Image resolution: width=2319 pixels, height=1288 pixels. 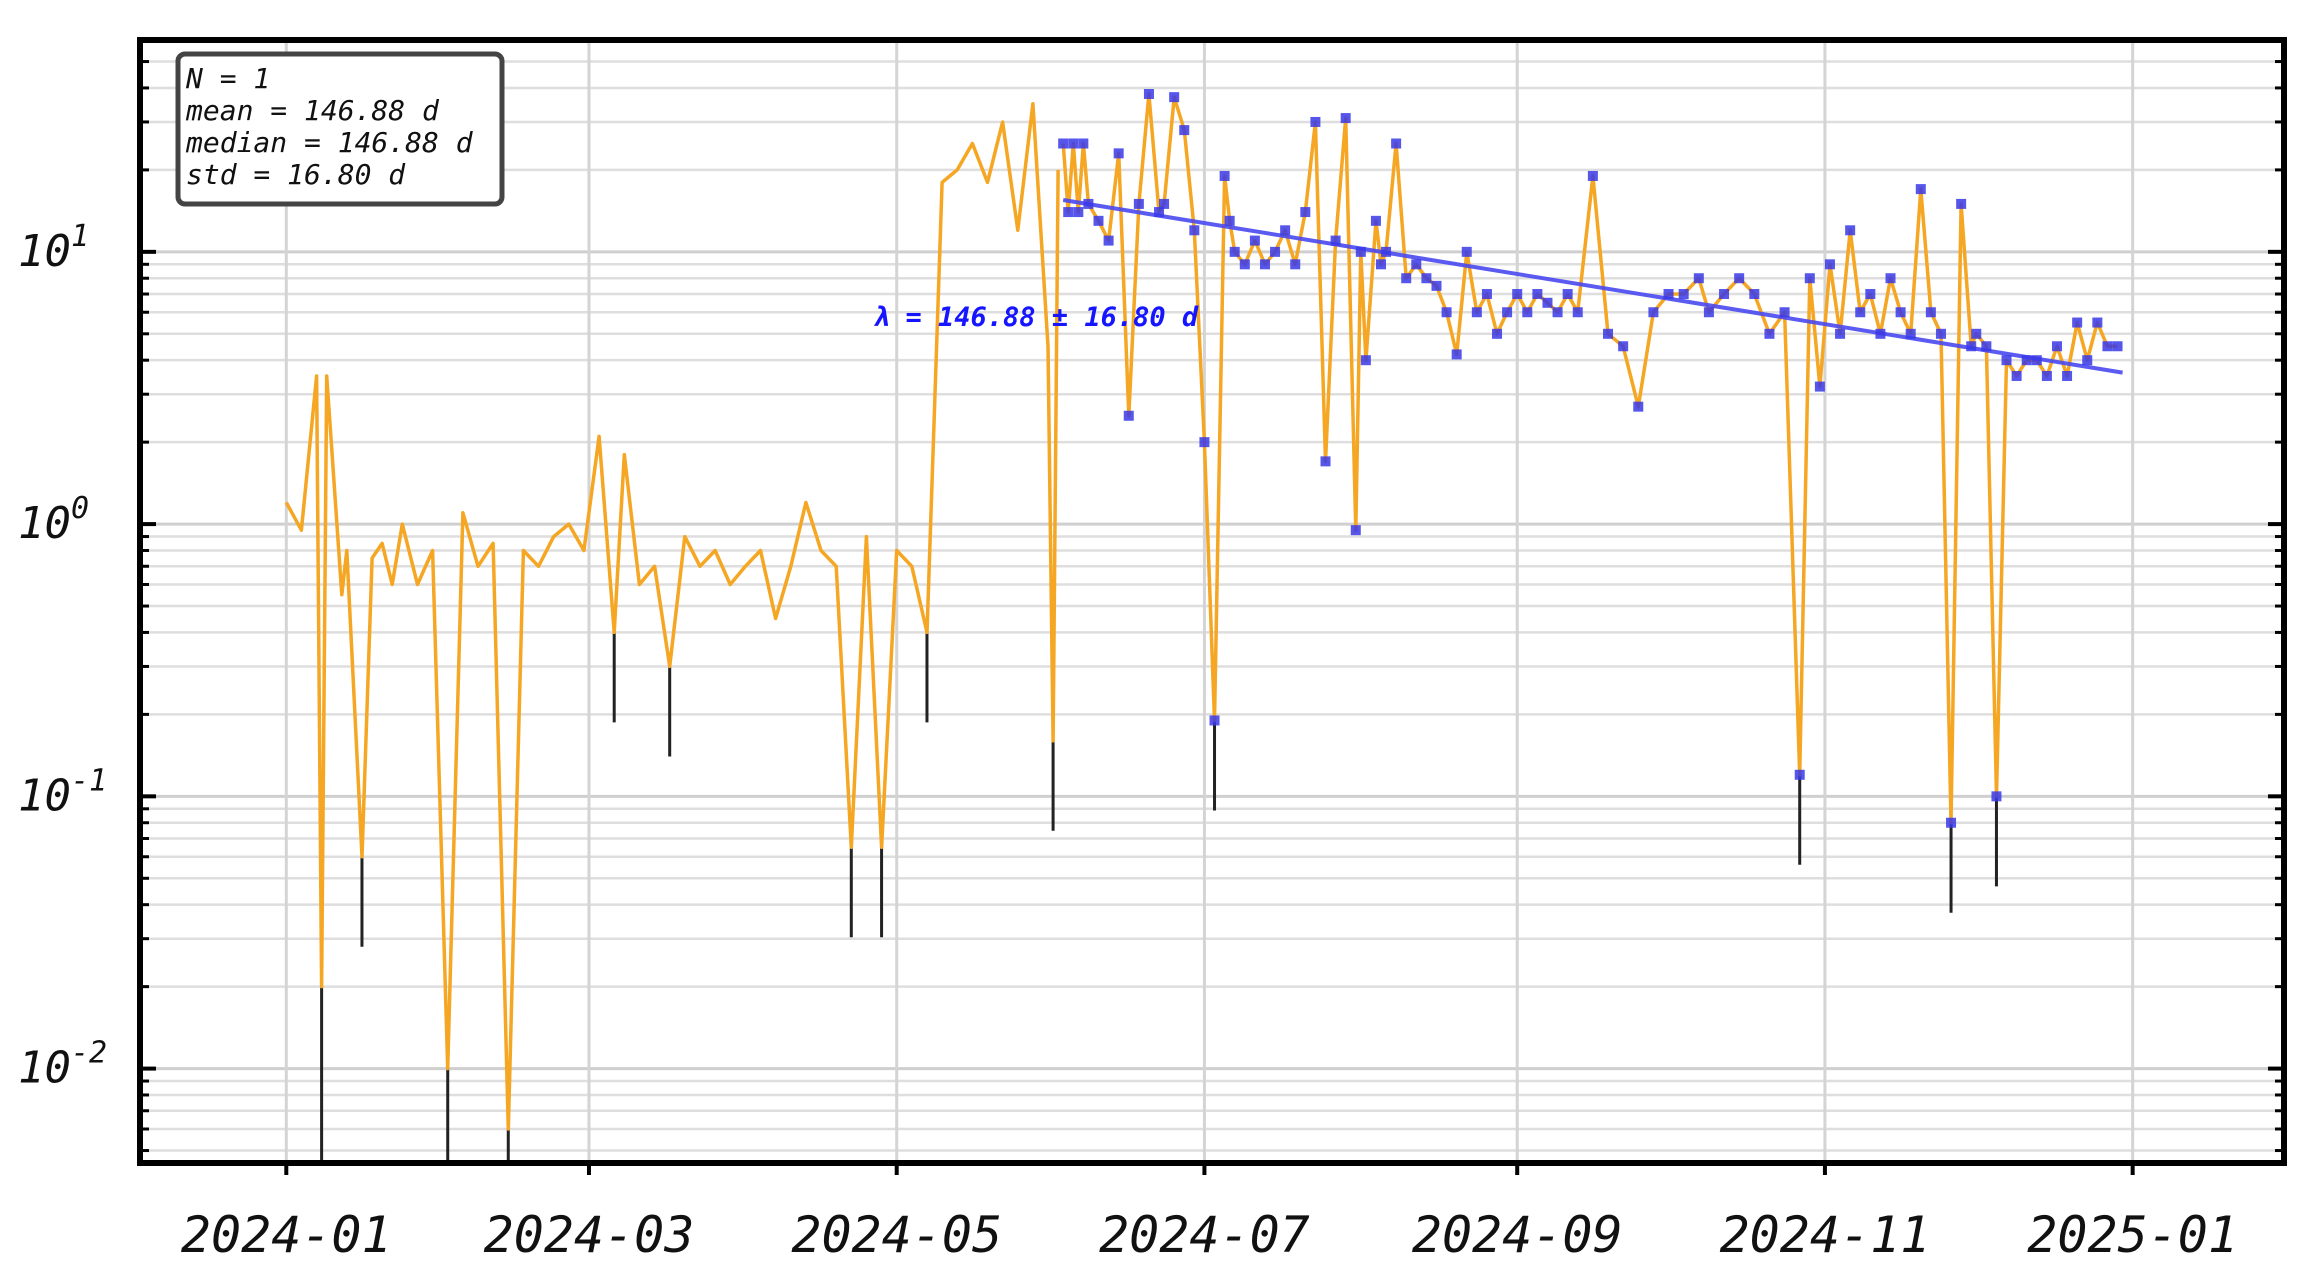 I want to click on x-tick-label: 2025-01, so click(x=2132, y=1235).